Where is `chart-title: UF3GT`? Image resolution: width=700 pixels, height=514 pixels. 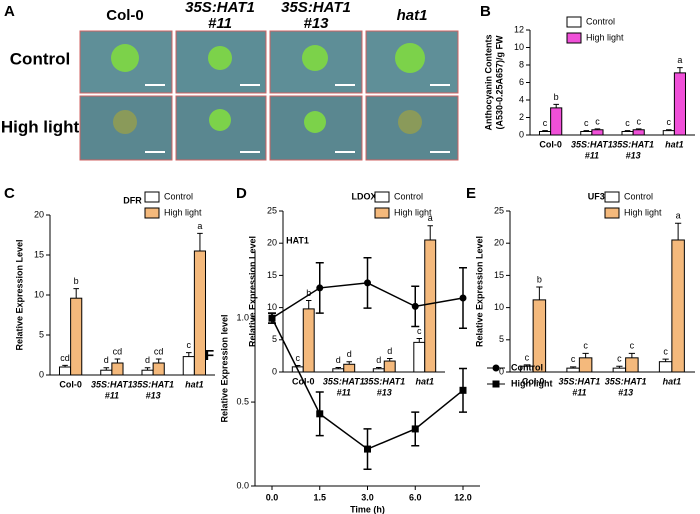
chart-title: UF3GT is located at coordinates (603, 196).